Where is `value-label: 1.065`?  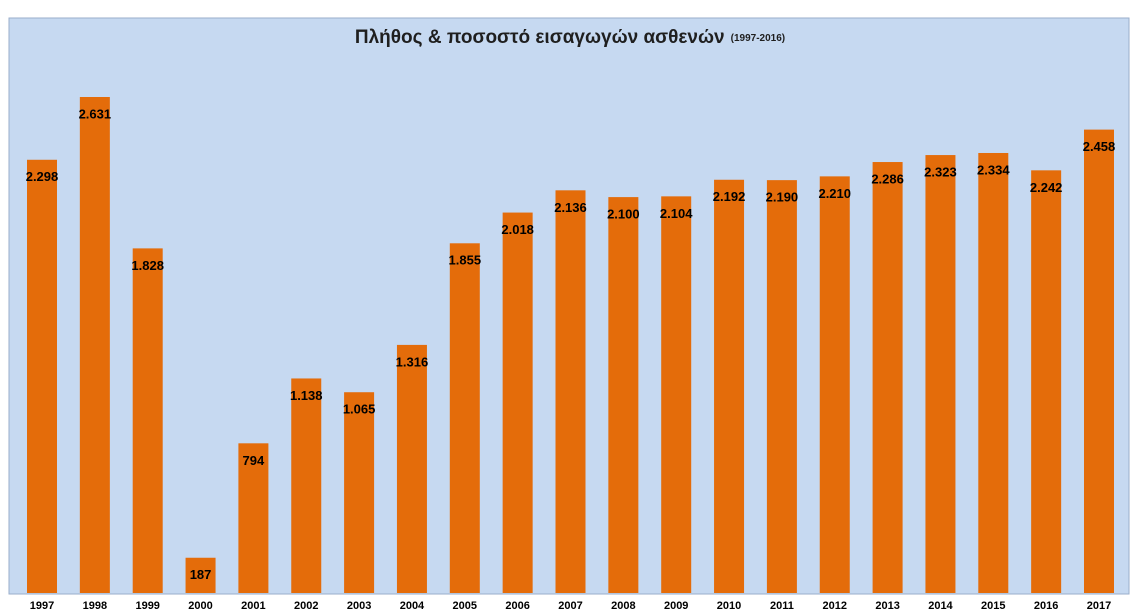
value-label: 1.065 is located at coordinates (359, 409).